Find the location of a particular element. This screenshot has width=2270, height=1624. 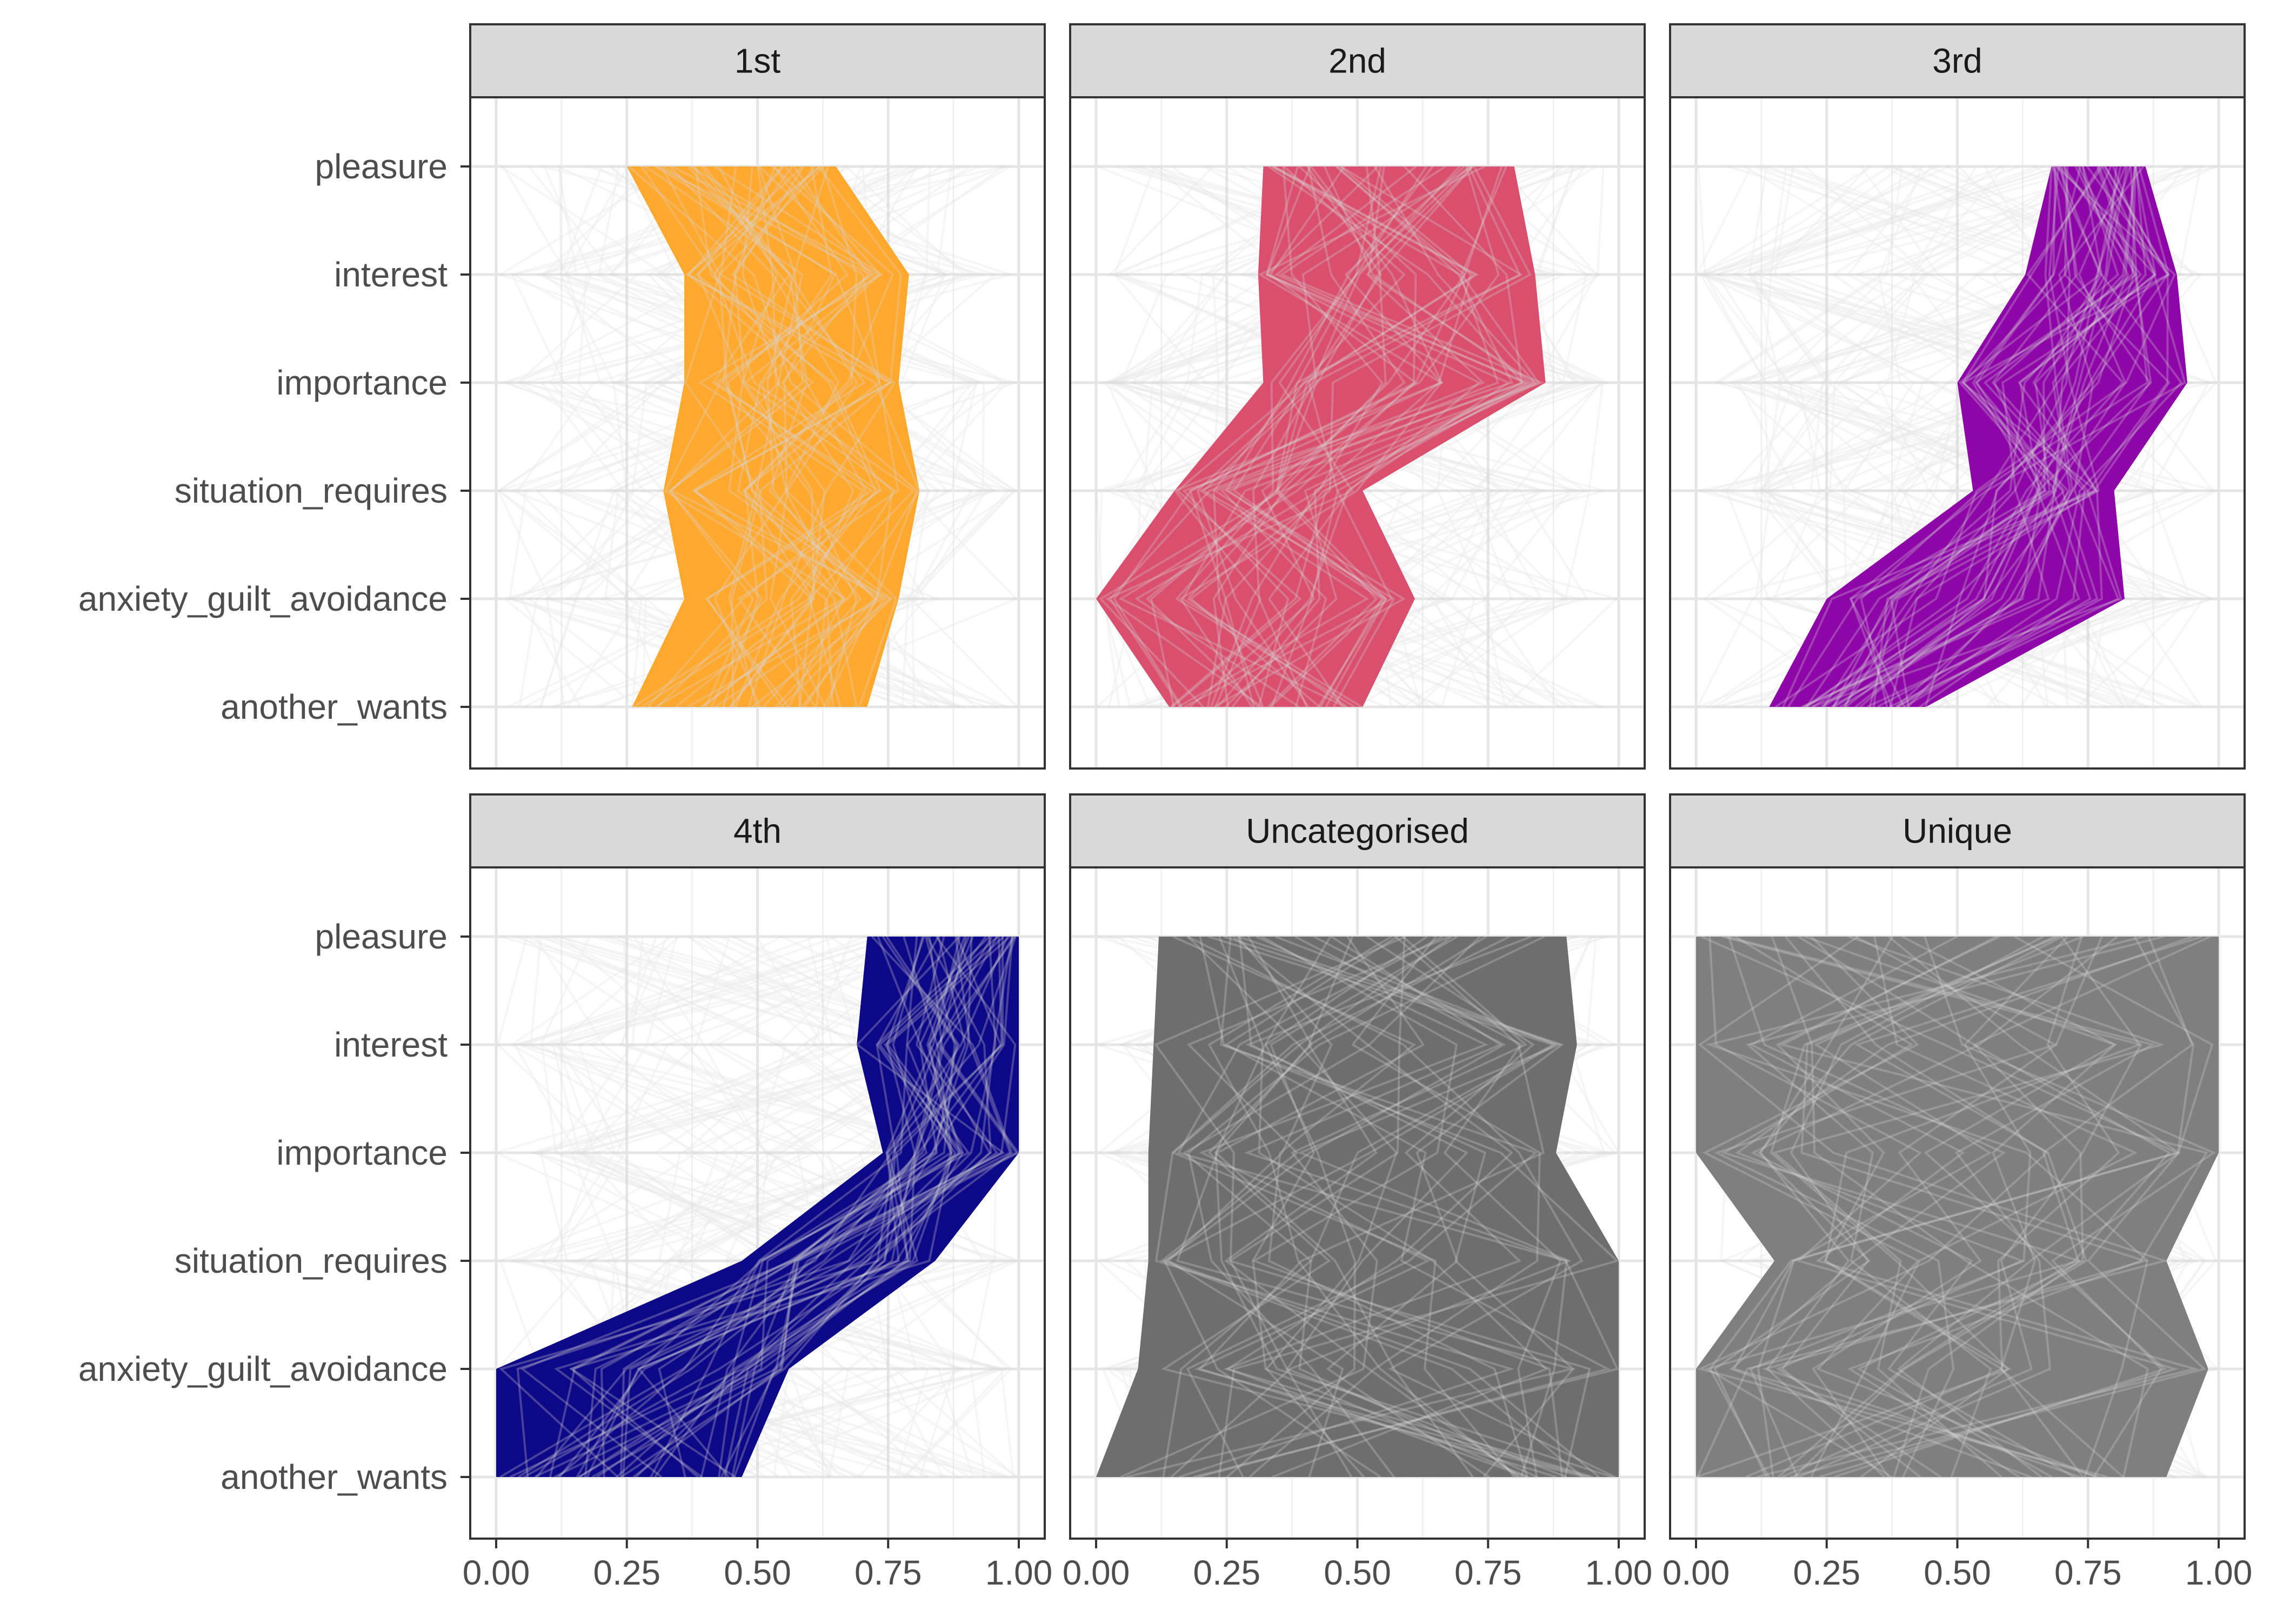

x-tick-label: 0.50 is located at coordinates (1357, 1573).